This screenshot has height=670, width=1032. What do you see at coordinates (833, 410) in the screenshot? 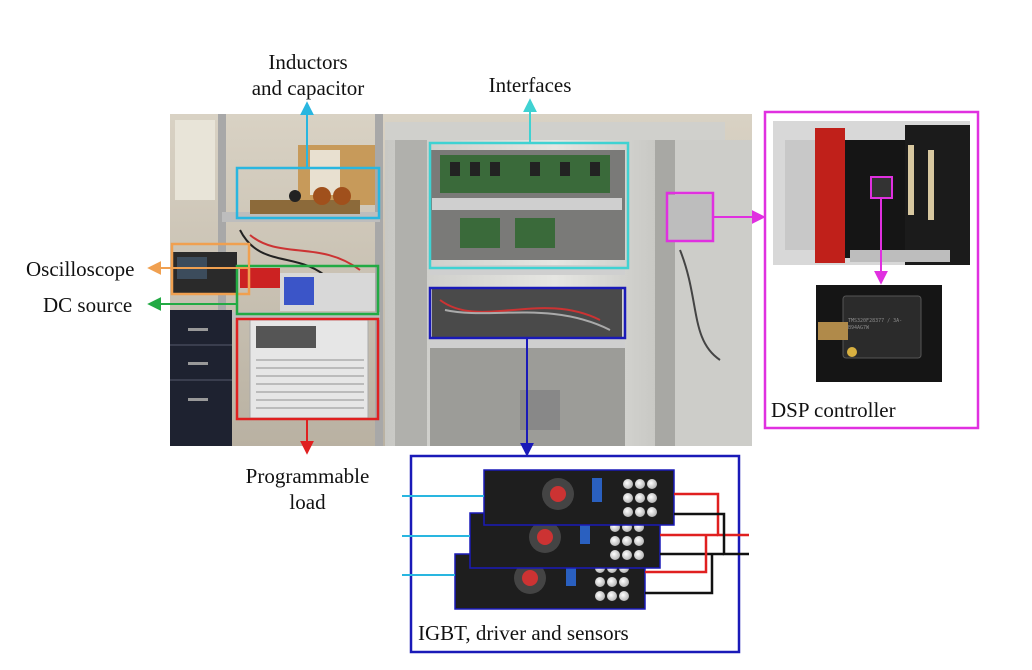
I see `dsp-controller-label: DSP controller` at bounding box center [833, 410].